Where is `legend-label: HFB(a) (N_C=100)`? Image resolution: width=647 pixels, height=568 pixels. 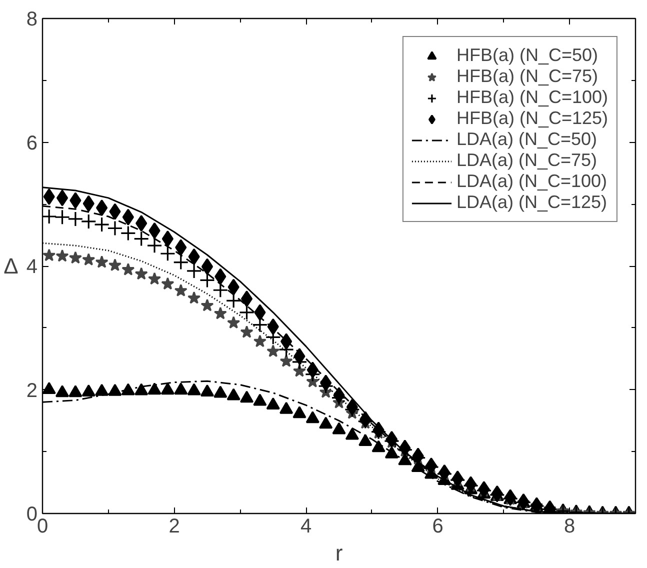 legend-label: HFB(a) (N_C=100) is located at coordinates (532, 97).